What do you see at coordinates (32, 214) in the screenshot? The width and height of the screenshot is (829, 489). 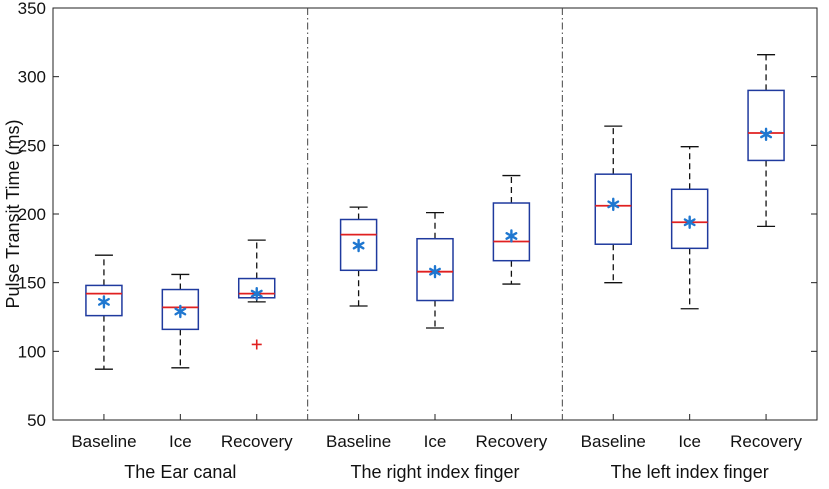 I see `y-tick-label: 200` at bounding box center [32, 214].